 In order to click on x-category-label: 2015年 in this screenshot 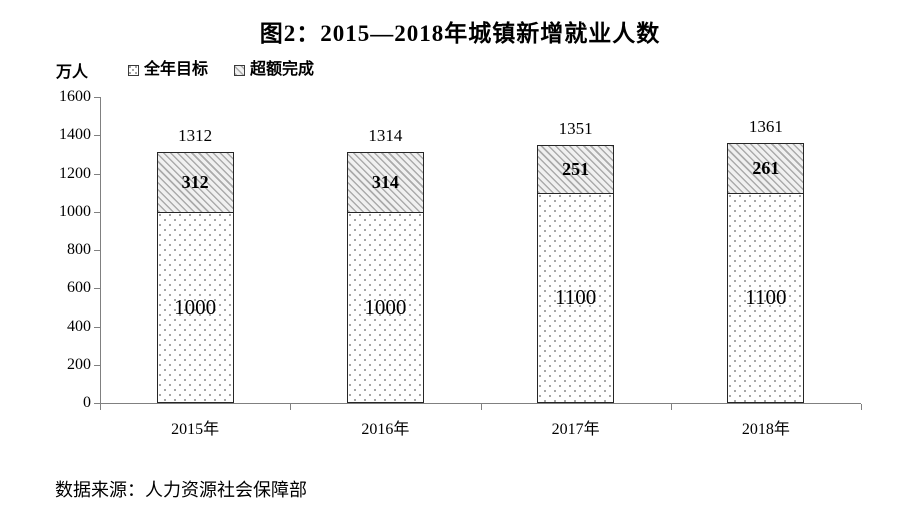, I will do `click(195, 429)`.